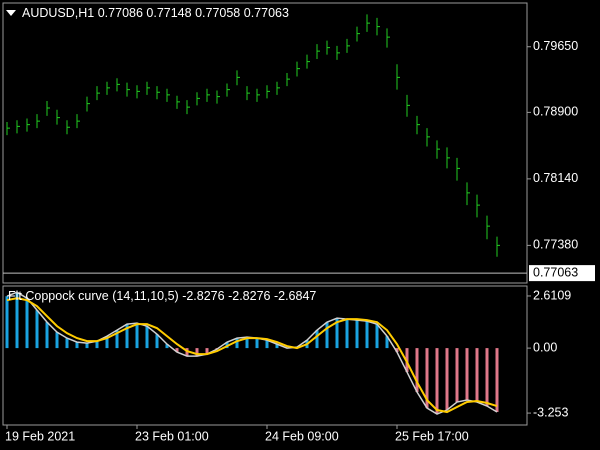  Describe the element at coordinates (168, 13) in the screenshot. I see `quote-high: 0.77148` at that location.